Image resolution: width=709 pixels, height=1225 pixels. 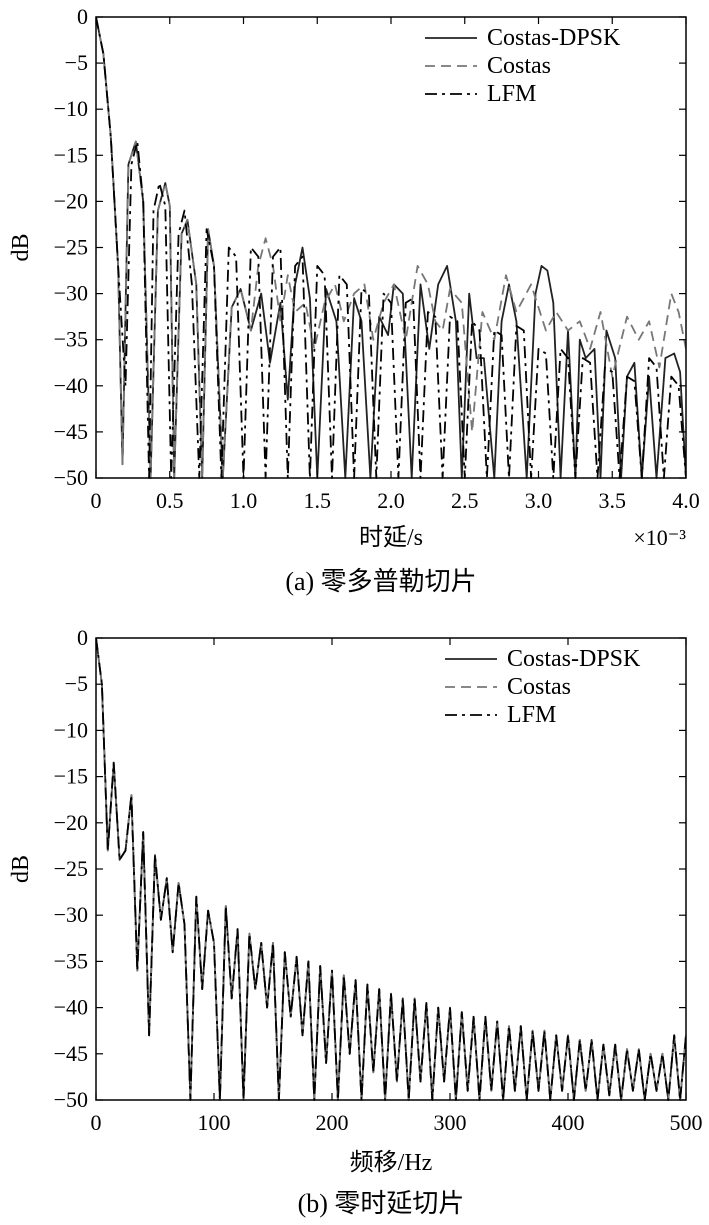 What do you see at coordinates (450, 1122) in the screenshot?
I see `x-tick-label: 300` at bounding box center [450, 1122].